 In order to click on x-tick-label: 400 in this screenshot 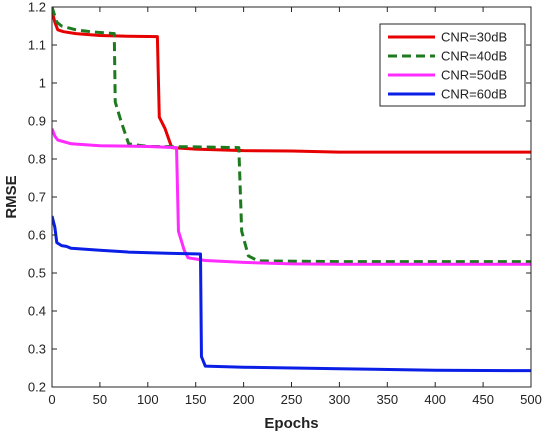, I will do `click(435, 399)`.